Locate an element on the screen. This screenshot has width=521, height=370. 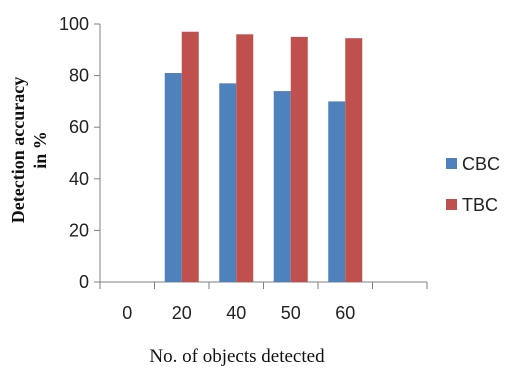
y-axis-label-line-1: Detection accuracy is located at coordinates (18, 150).